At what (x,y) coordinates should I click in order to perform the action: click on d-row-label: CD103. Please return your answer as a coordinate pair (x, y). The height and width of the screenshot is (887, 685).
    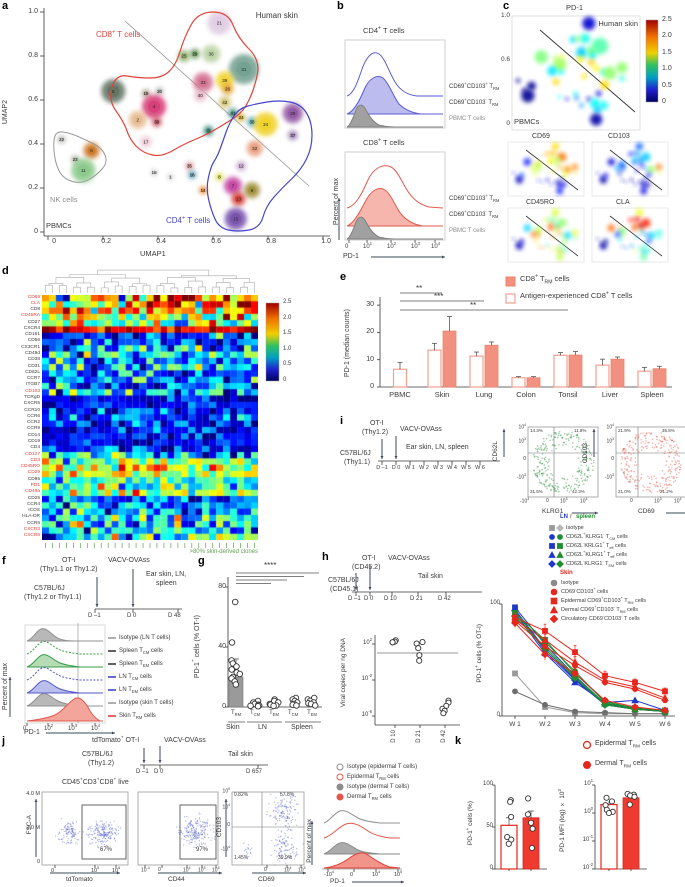
    Looking at the image, I should click on (32, 391).